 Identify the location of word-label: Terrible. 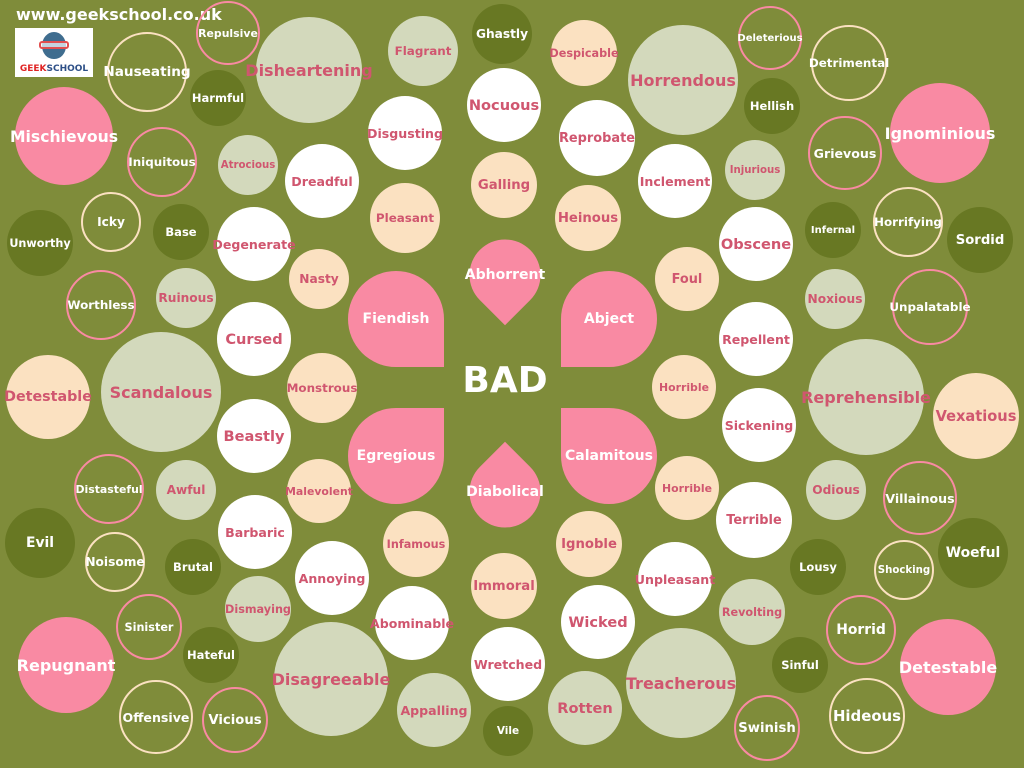
(754, 520).